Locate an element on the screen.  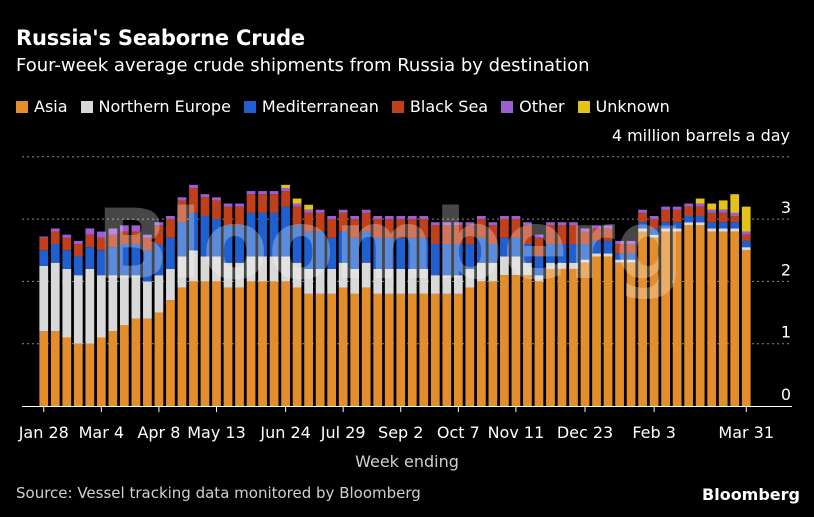
legend-label: Northern Europe is located at coordinates (164, 106).